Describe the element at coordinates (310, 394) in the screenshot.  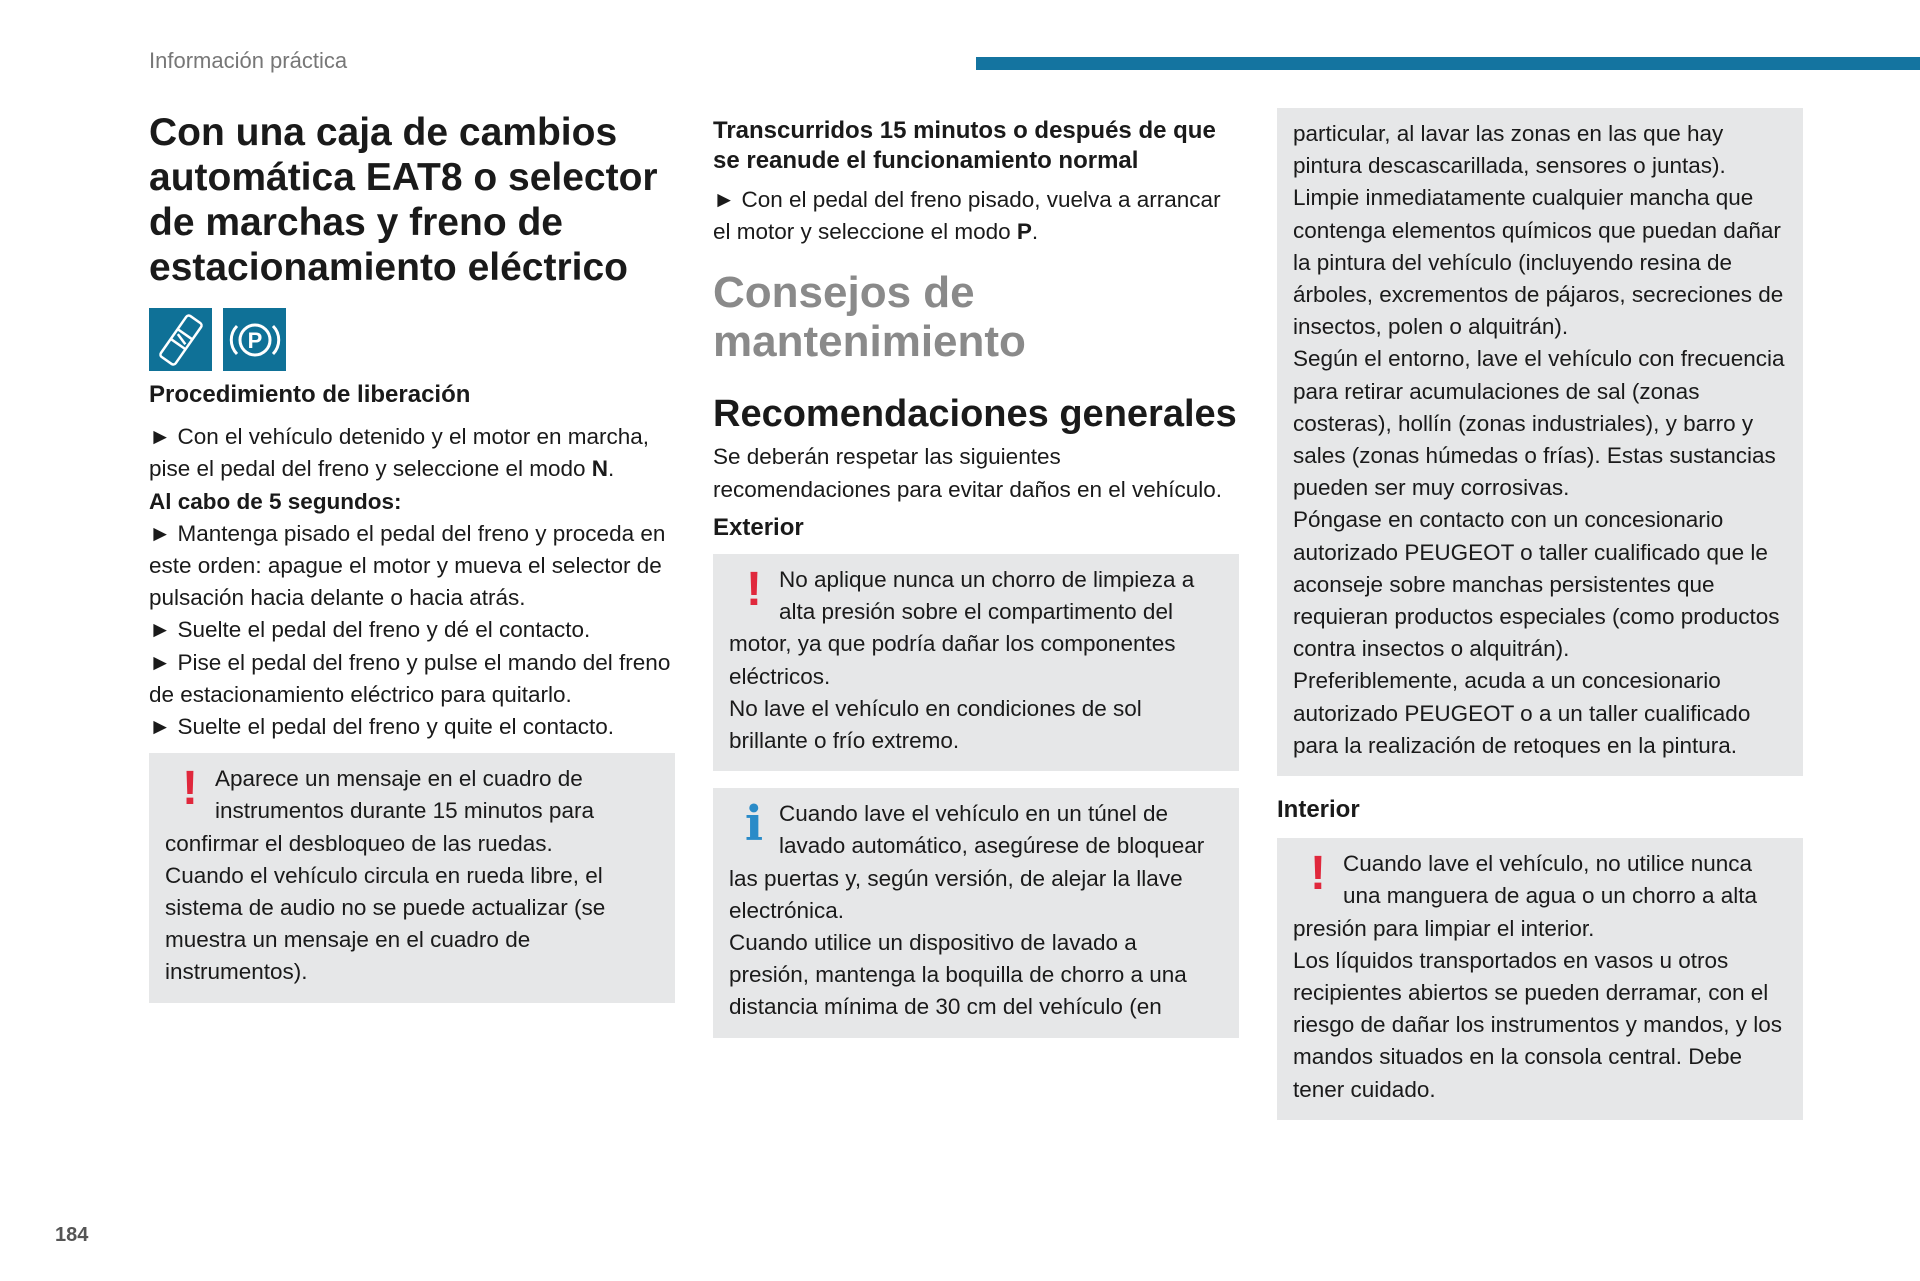
I see `subtitle: Procedimiento de liberación` at that location.